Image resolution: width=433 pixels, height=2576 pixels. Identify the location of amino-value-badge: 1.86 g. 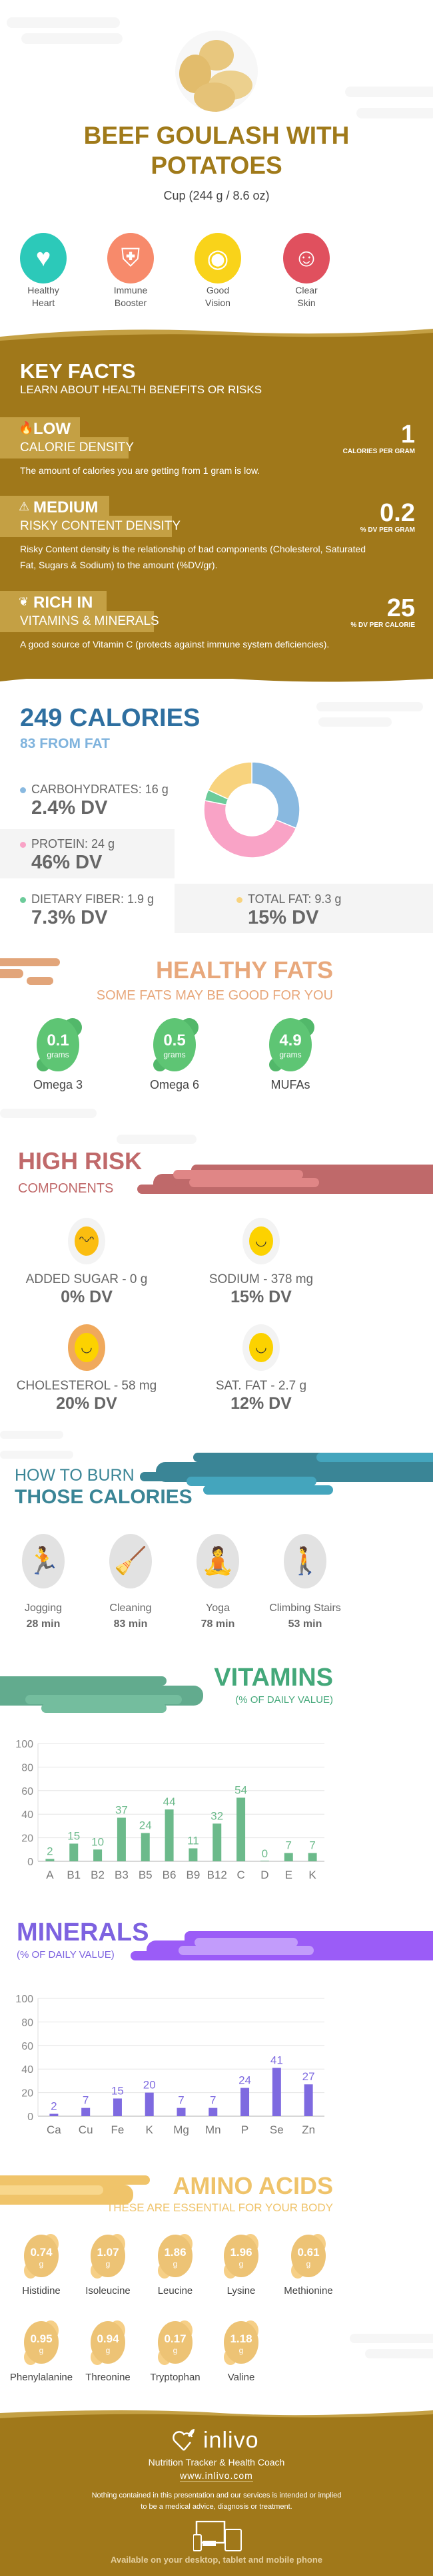
(175, 2256).